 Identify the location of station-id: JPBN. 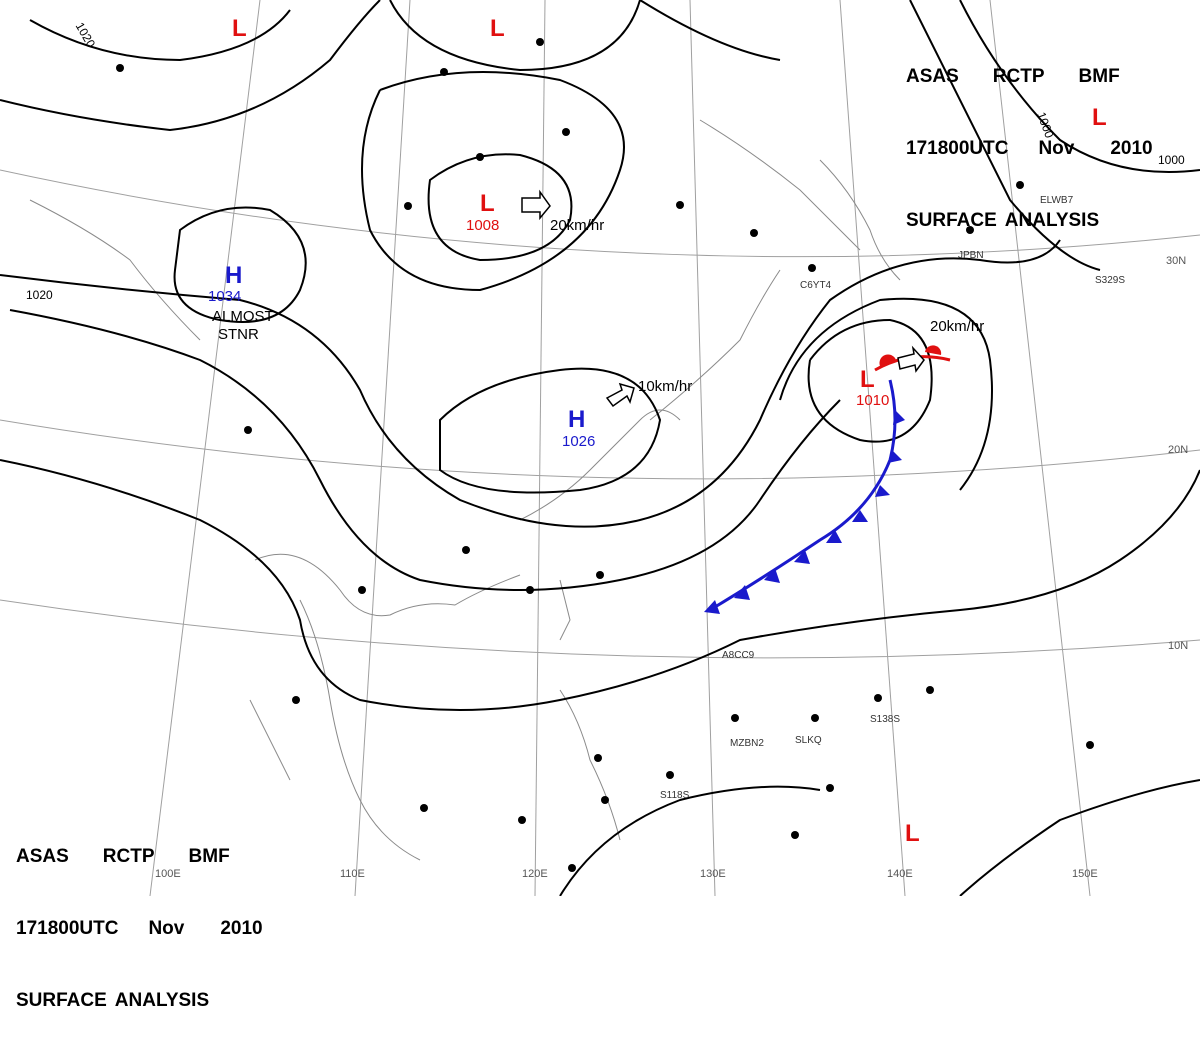
(971, 255).